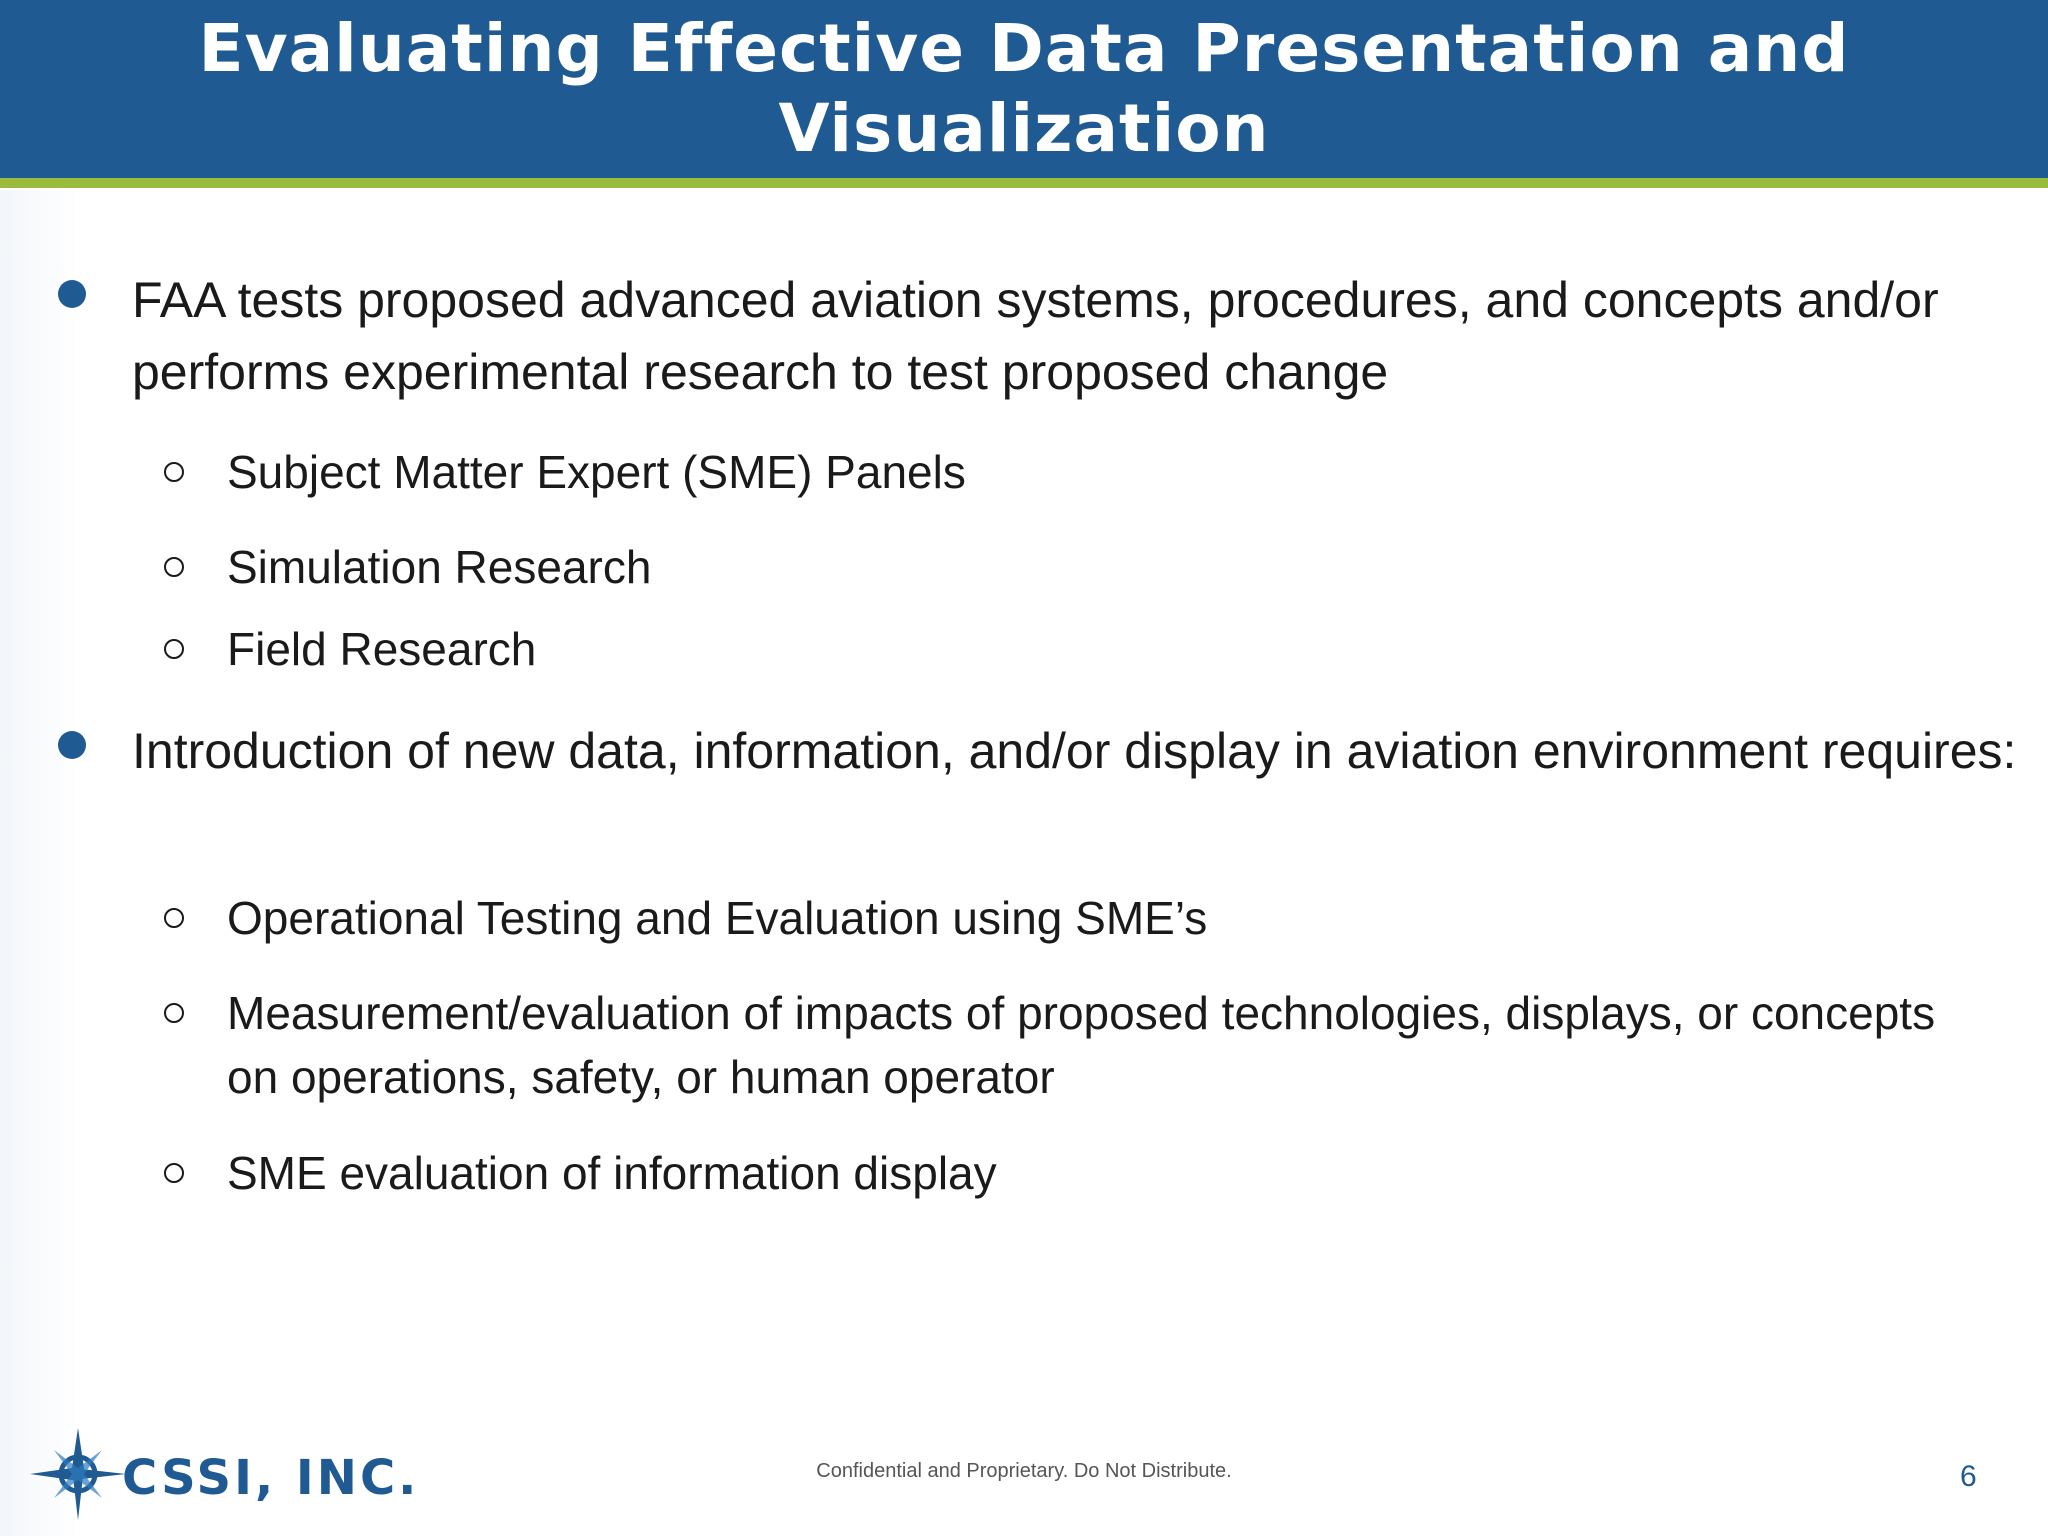  I want to click on header-divider, so click(1024, 183).